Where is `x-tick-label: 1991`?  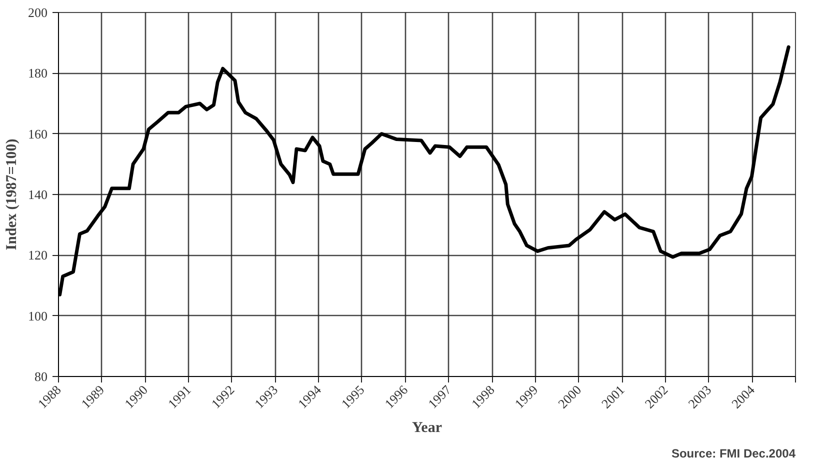
x-tick-label: 1991 is located at coordinates (179, 397).